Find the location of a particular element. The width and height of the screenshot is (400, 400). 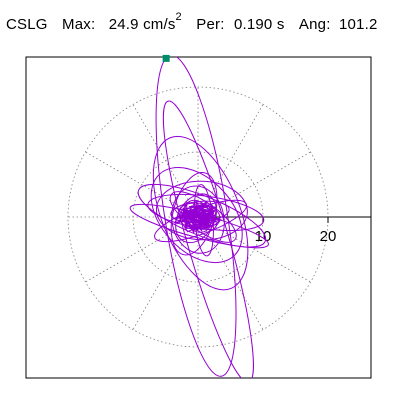

peak-marker-group is located at coordinates (166, 58).